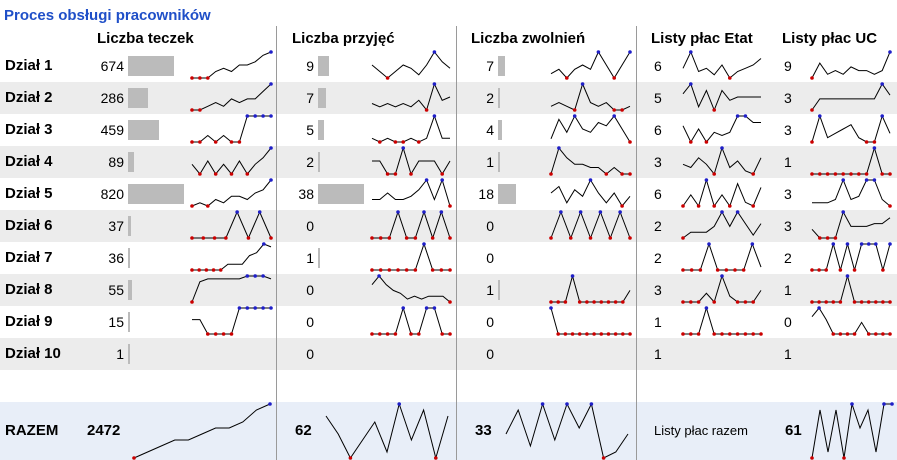 Image resolution: width=897 pixels, height=460 pixels. What do you see at coordinates (567, 431) in the screenshot?
I see `total-zwolnienia-sparkline` at bounding box center [567, 431].